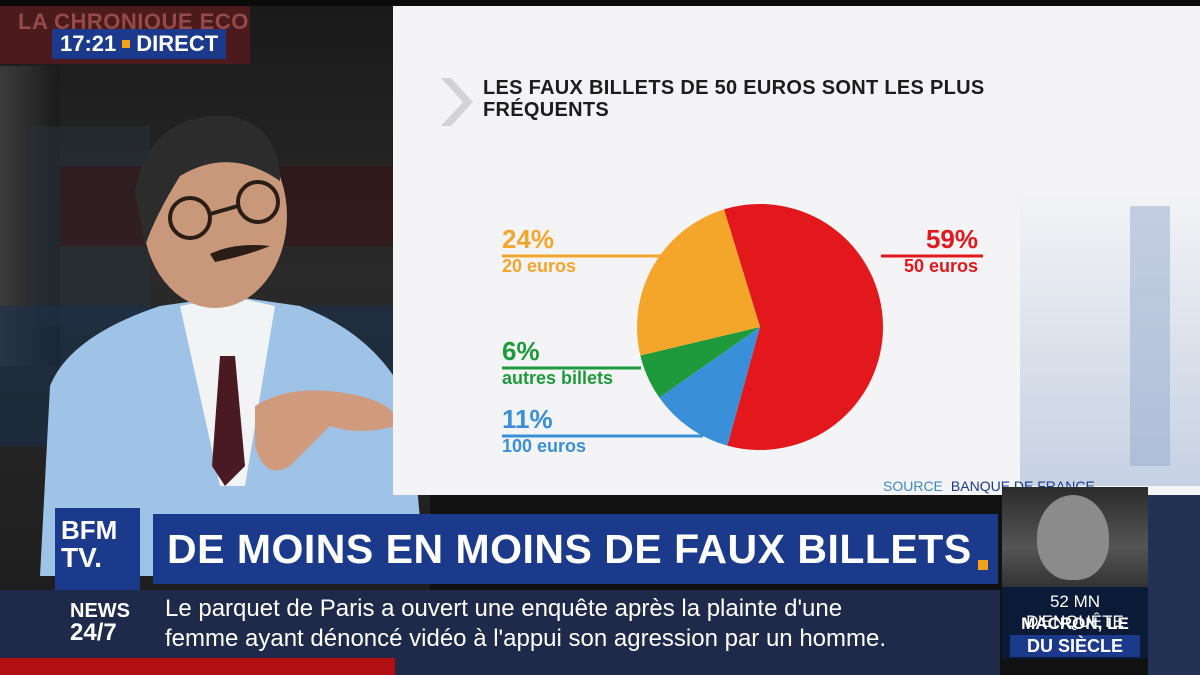 The width and height of the screenshot is (1200, 675). I want to click on bfm-logo: BFM TV., so click(97, 549).